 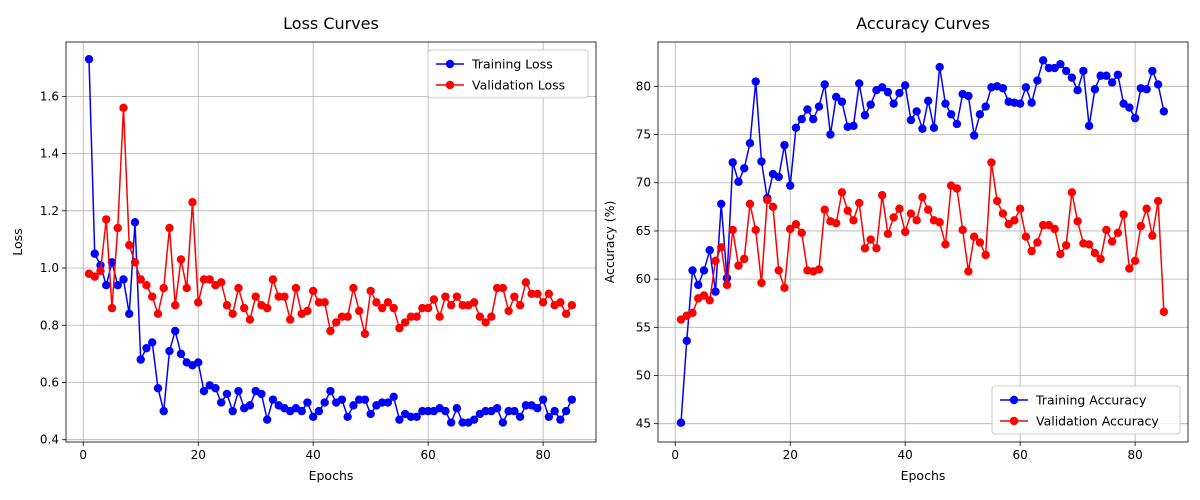 I want to click on accuracy-y-tick-label: 55, so click(x=643, y=327).